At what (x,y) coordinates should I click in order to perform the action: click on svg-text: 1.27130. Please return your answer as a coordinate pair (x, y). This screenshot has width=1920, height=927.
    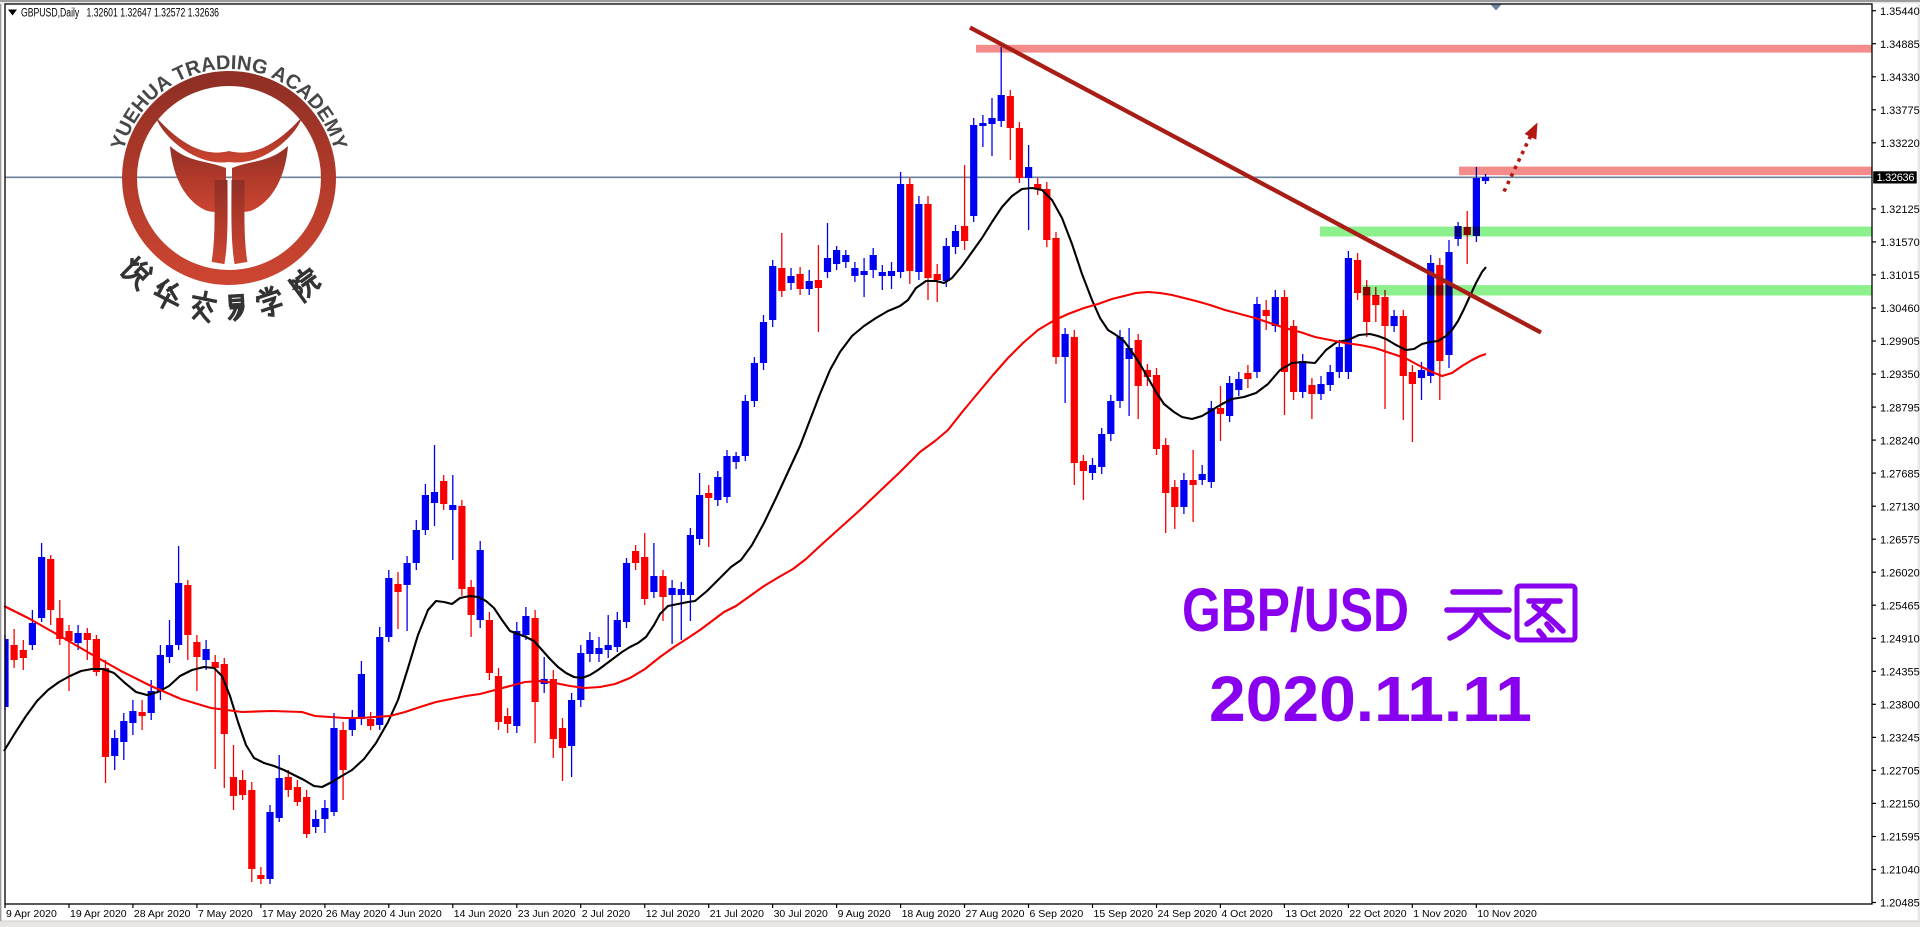
    Looking at the image, I should click on (1900, 507).